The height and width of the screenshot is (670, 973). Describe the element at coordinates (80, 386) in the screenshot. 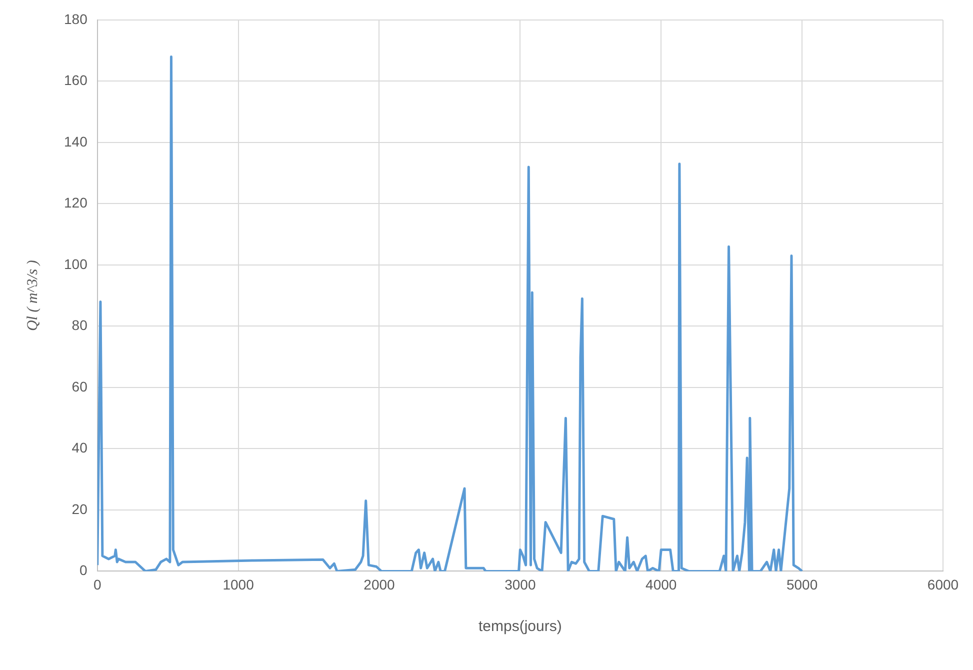

I see `y-tick-label: 60` at that location.